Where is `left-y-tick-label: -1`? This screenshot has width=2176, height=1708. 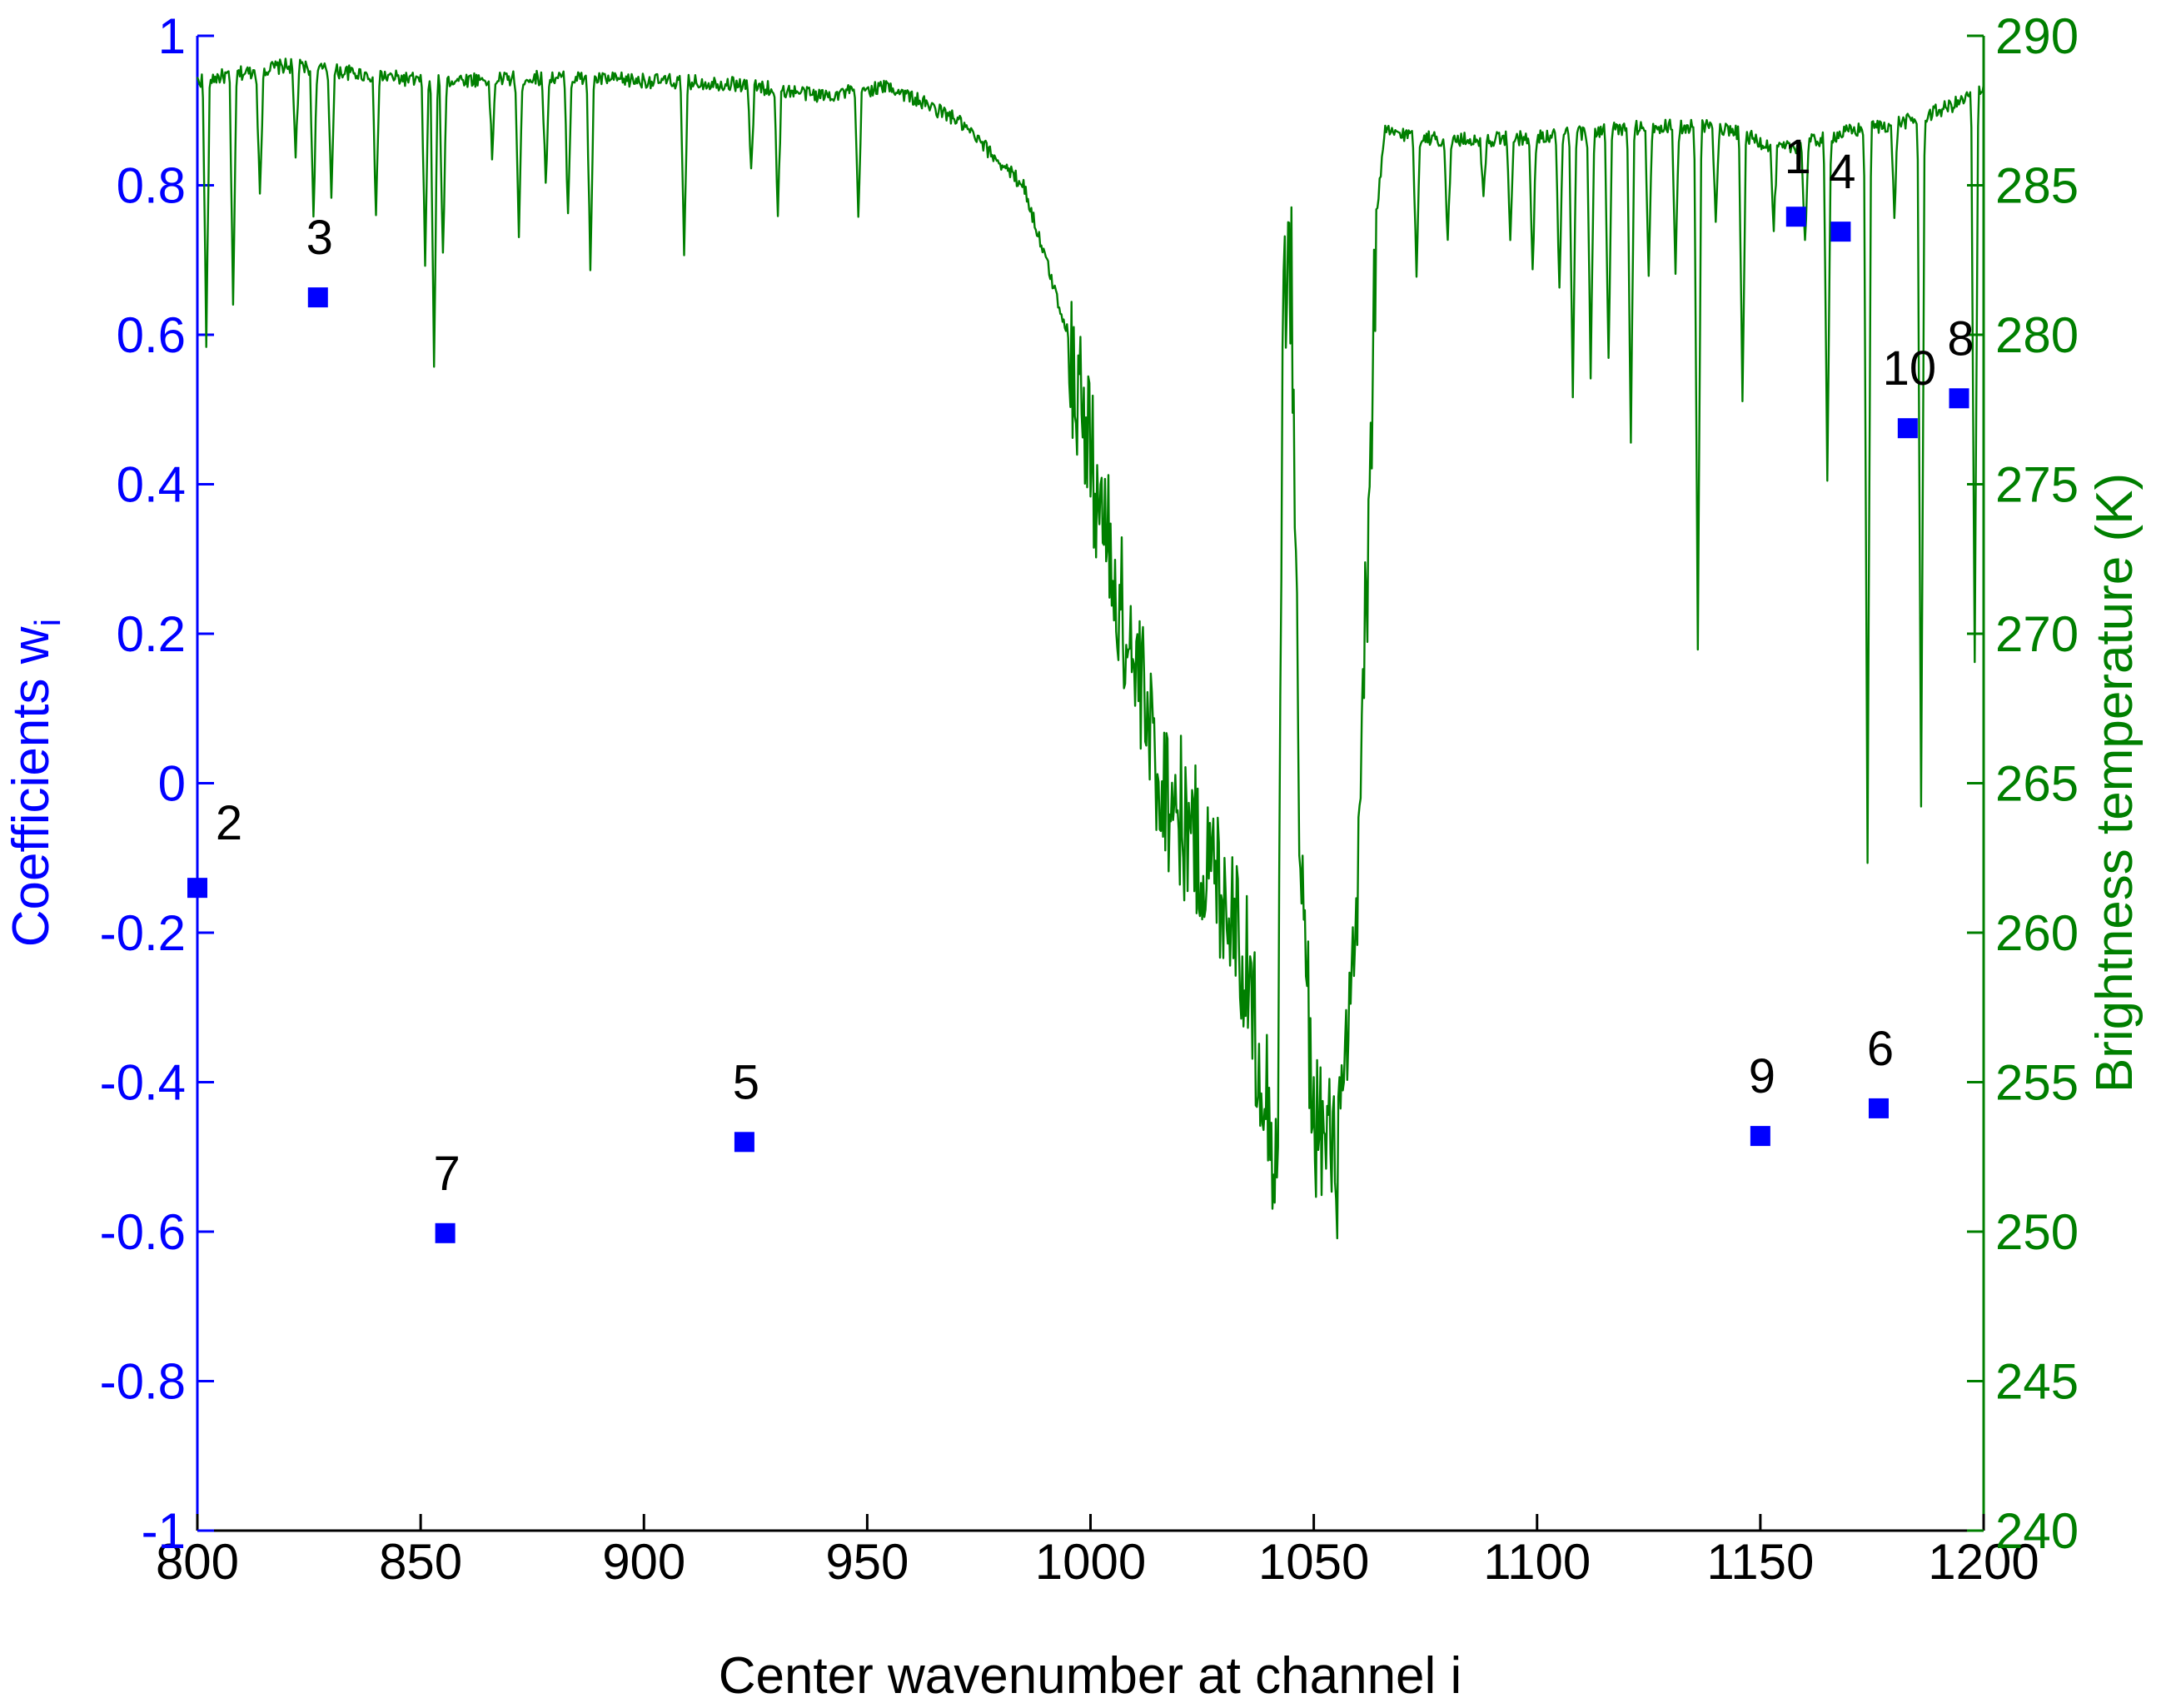
left-y-tick-label: -1 is located at coordinates (164, 1531).